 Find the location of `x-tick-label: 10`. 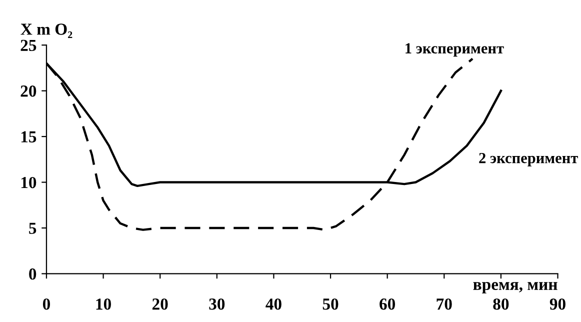

x-tick-label: 10 is located at coordinates (103, 304).